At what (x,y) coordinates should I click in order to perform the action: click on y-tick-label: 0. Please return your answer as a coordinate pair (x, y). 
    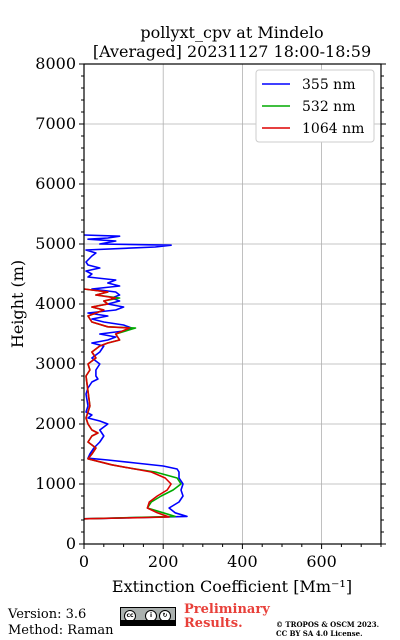
    Looking at the image, I should click on (71, 543).